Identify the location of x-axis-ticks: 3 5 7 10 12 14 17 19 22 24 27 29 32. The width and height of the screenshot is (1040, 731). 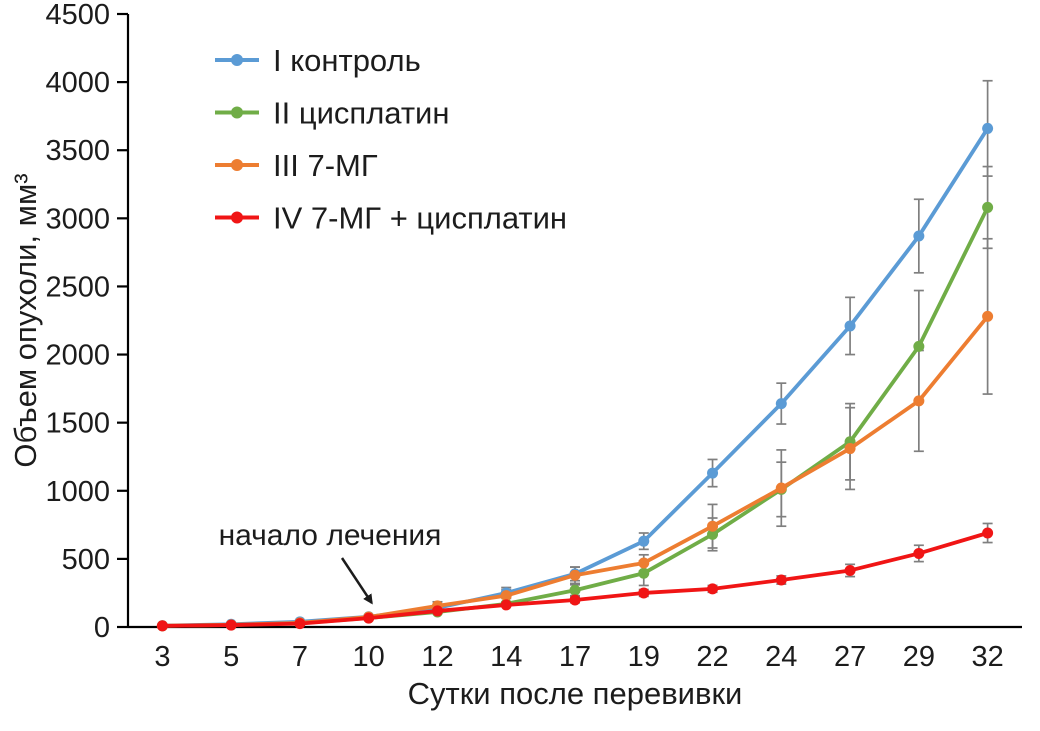
(578, 657).